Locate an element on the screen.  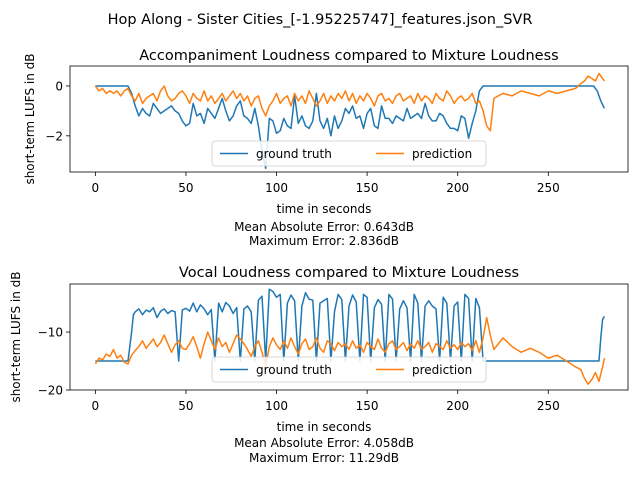
mean-absolute-error: Mean Absolute Error: 0.643dB is located at coordinates (324, 227).